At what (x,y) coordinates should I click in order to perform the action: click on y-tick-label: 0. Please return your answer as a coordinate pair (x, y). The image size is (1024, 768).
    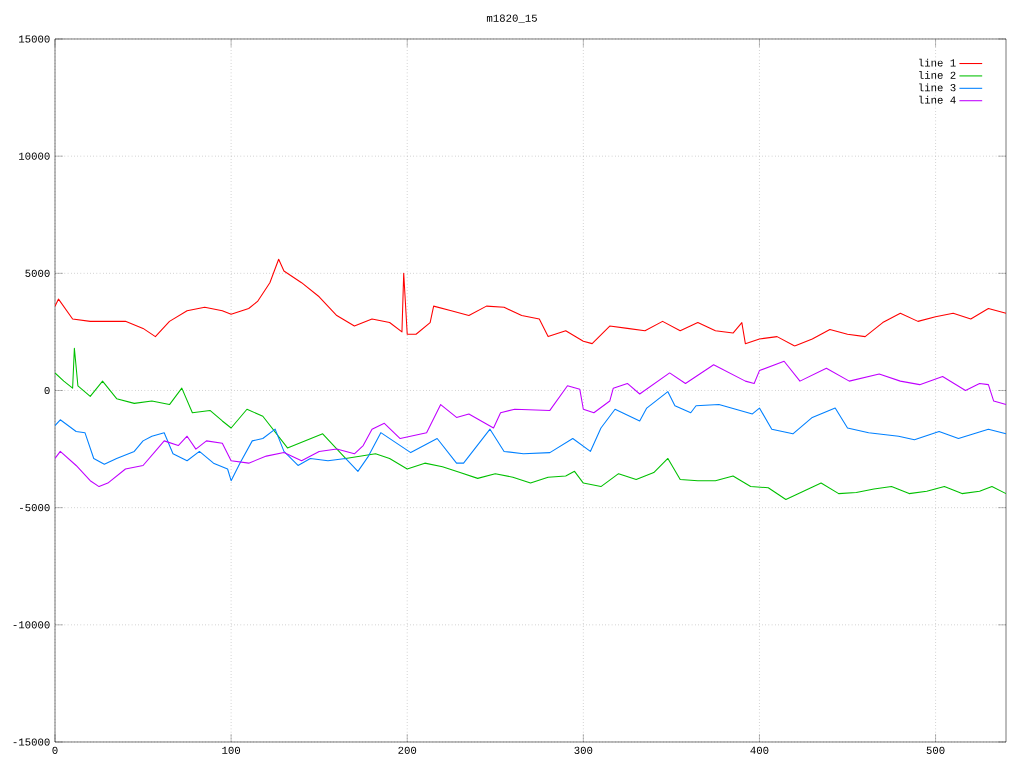
    Looking at the image, I should click on (47, 390).